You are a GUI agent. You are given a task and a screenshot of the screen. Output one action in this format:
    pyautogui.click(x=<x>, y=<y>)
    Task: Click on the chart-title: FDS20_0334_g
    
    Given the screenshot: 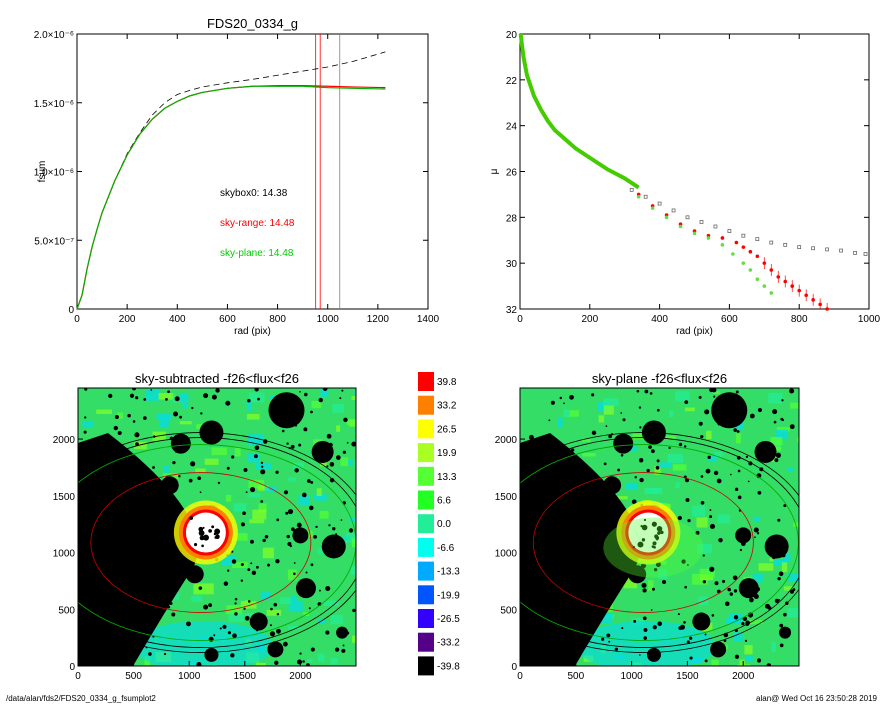 What is the action you would take?
    pyautogui.click(x=252, y=23)
    